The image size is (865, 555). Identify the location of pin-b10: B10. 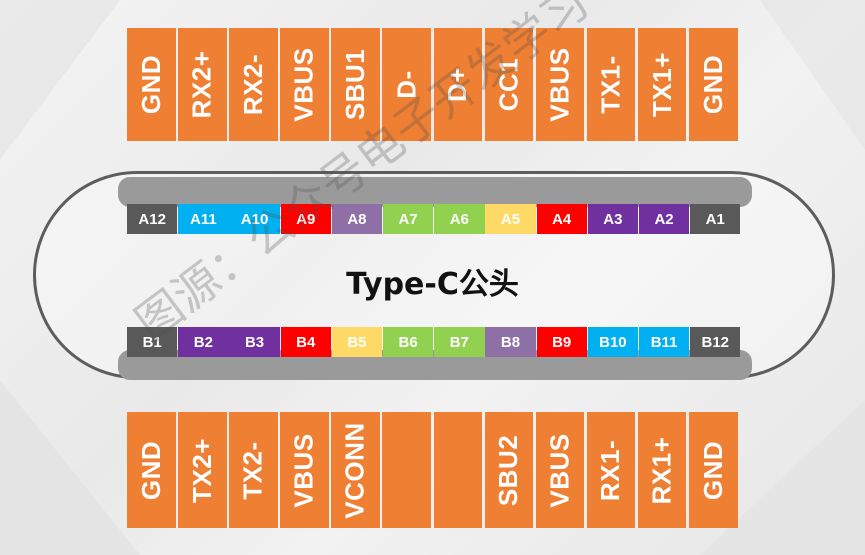
(613, 342).